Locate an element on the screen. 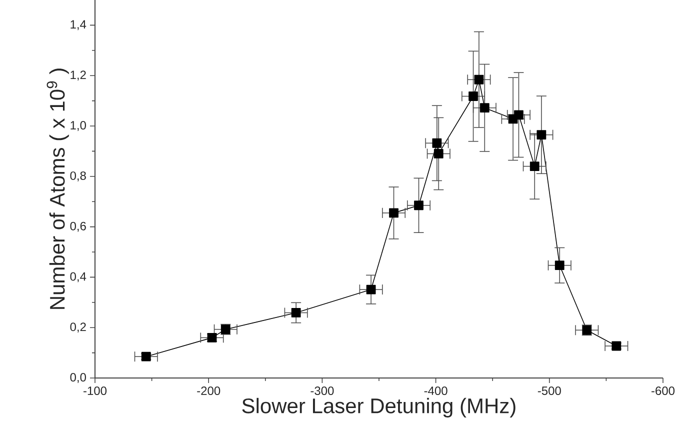 This screenshot has height=447, width=677. x-tick-label: -300 is located at coordinates (322, 391).